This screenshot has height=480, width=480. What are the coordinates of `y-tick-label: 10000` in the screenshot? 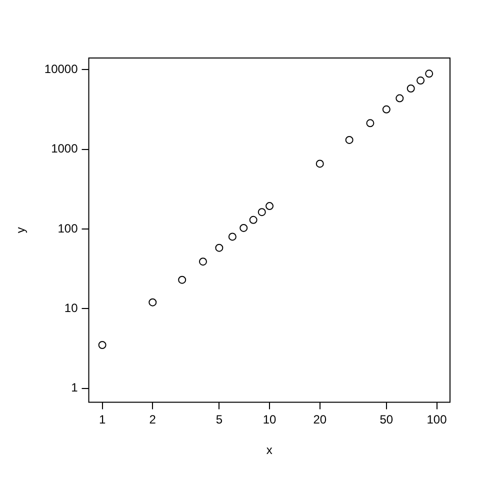 It's located at (61, 69).